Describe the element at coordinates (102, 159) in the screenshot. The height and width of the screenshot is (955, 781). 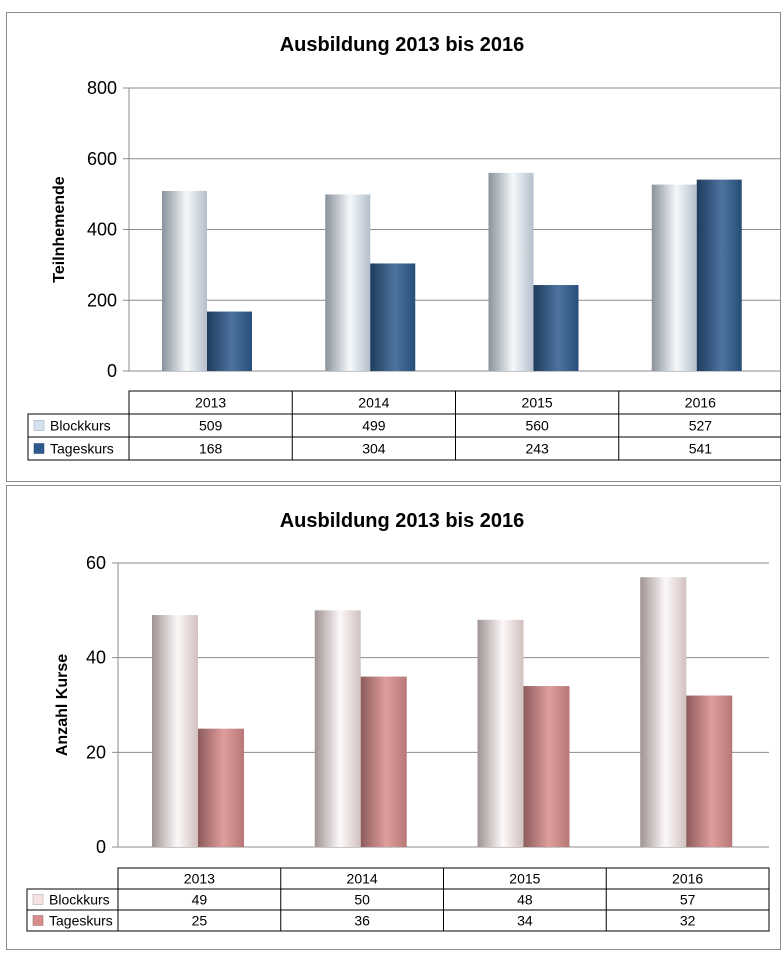
I see `y-tick-label: 600` at that location.